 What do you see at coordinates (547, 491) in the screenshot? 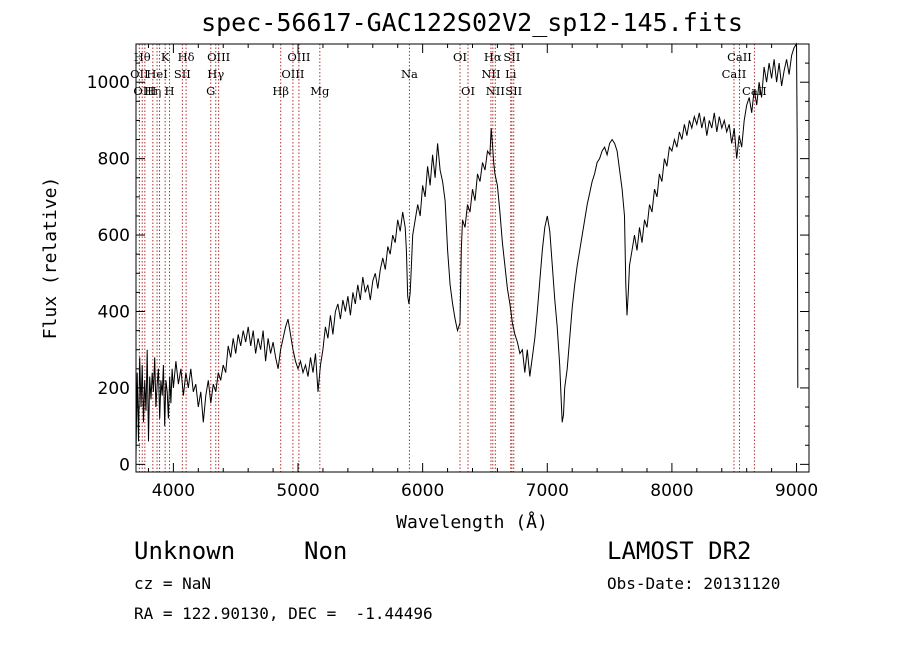
I see `x-tick-label: 7000` at bounding box center [547, 491].